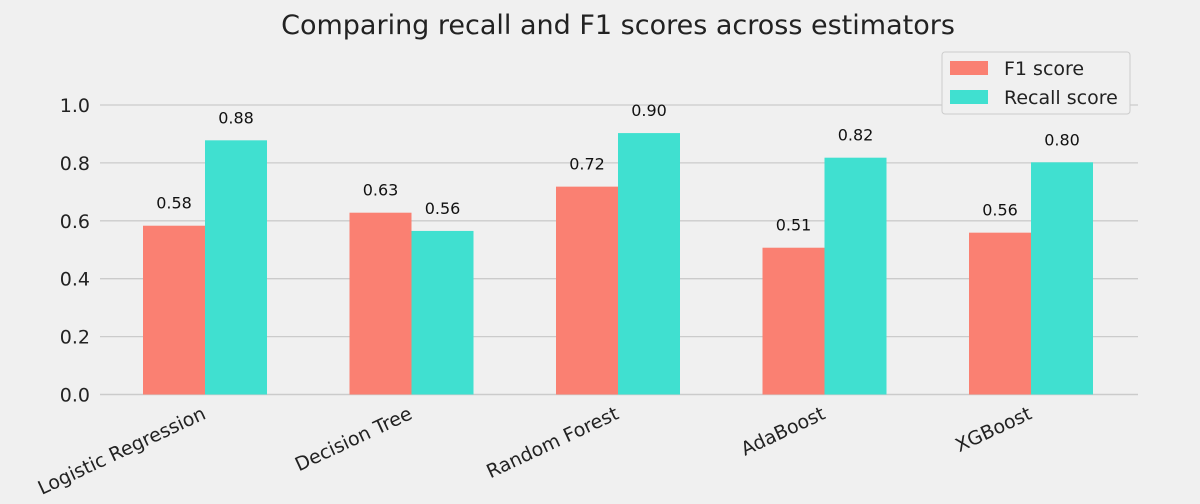 The height and width of the screenshot is (504, 1200). What do you see at coordinates (794, 225) in the screenshot?
I see `data-label: 0.51` at bounding box center [794, 225].